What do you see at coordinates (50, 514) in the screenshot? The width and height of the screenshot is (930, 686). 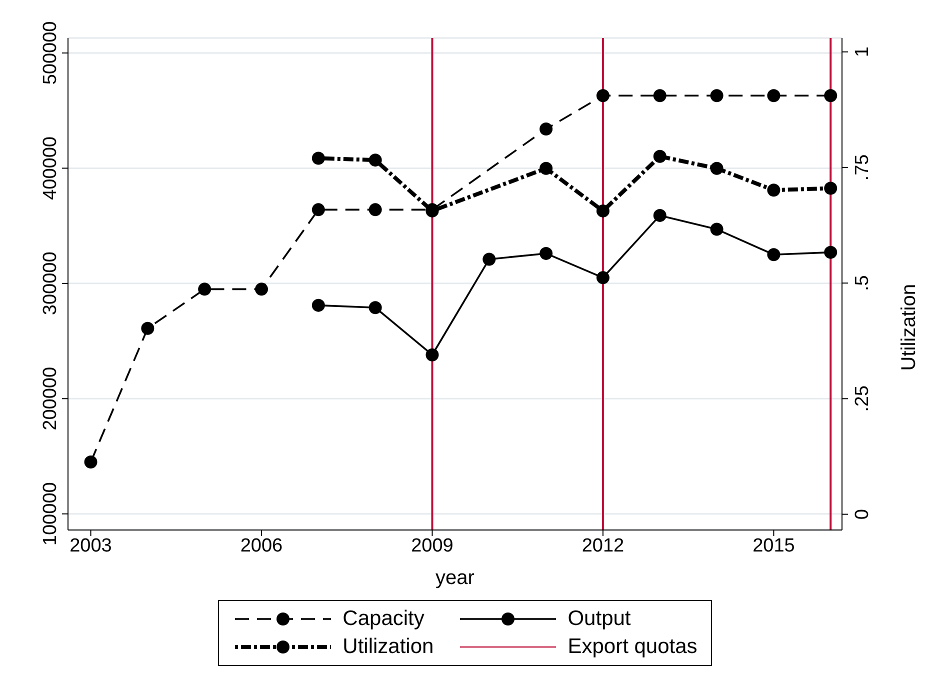 I see `y-tick-label: 100000` at bounding box center [50, 514].